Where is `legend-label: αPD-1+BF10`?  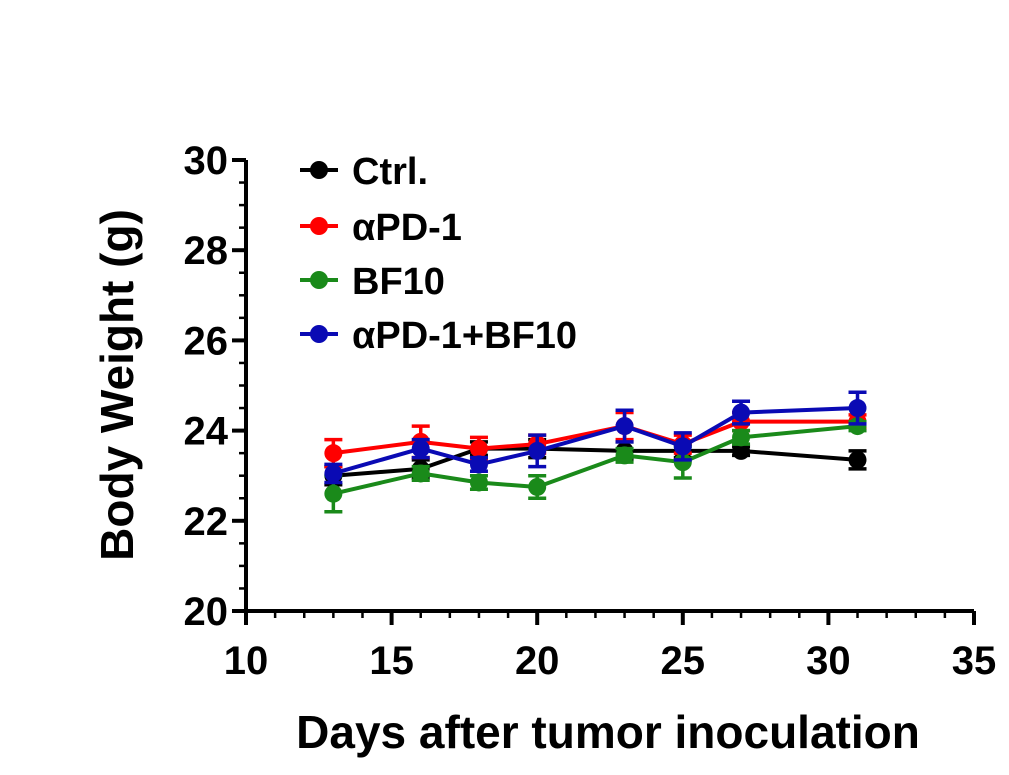
legend-label: αPD-1+BF10 is located at coordinates (464, 336).